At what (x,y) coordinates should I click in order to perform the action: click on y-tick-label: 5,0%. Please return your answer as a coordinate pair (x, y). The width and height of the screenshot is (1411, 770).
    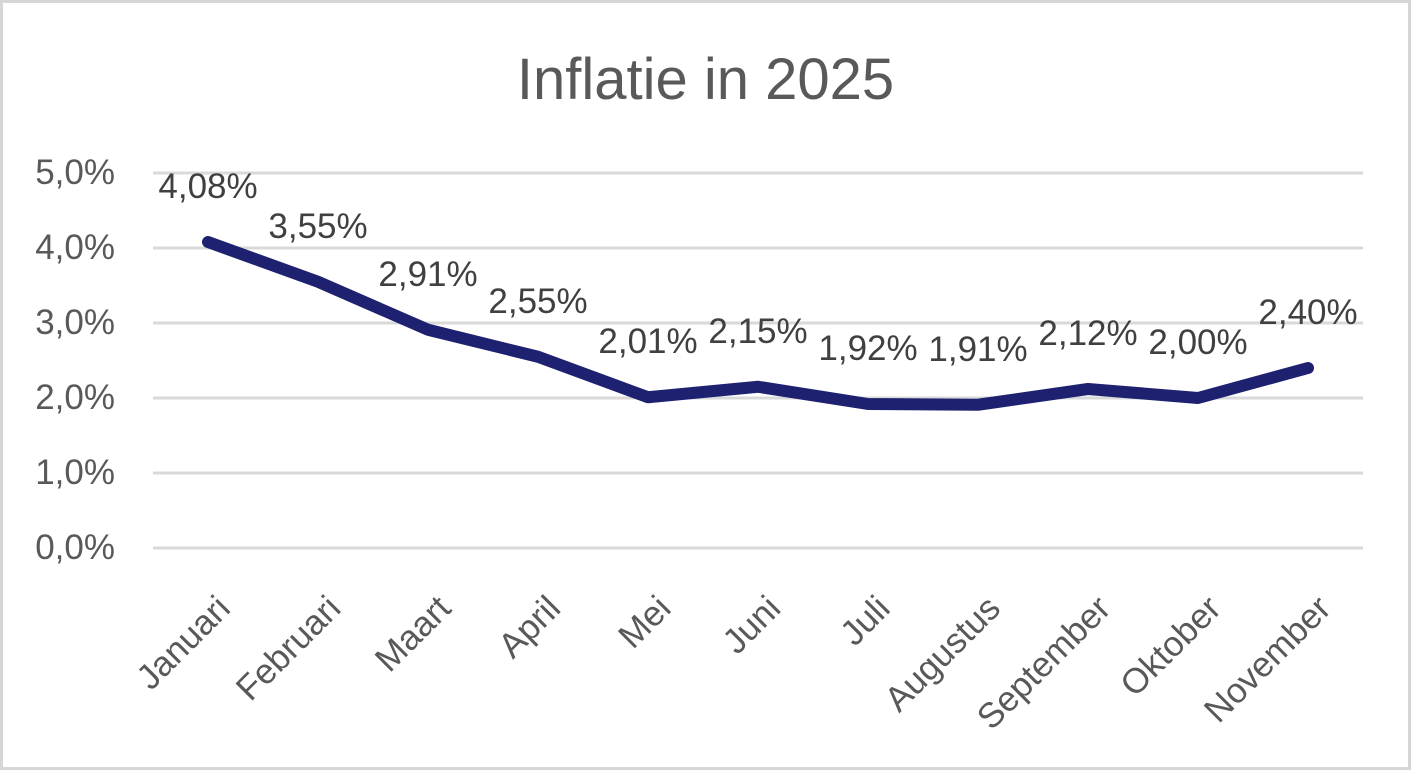
    Looking at the image, I should click on (75, 172).